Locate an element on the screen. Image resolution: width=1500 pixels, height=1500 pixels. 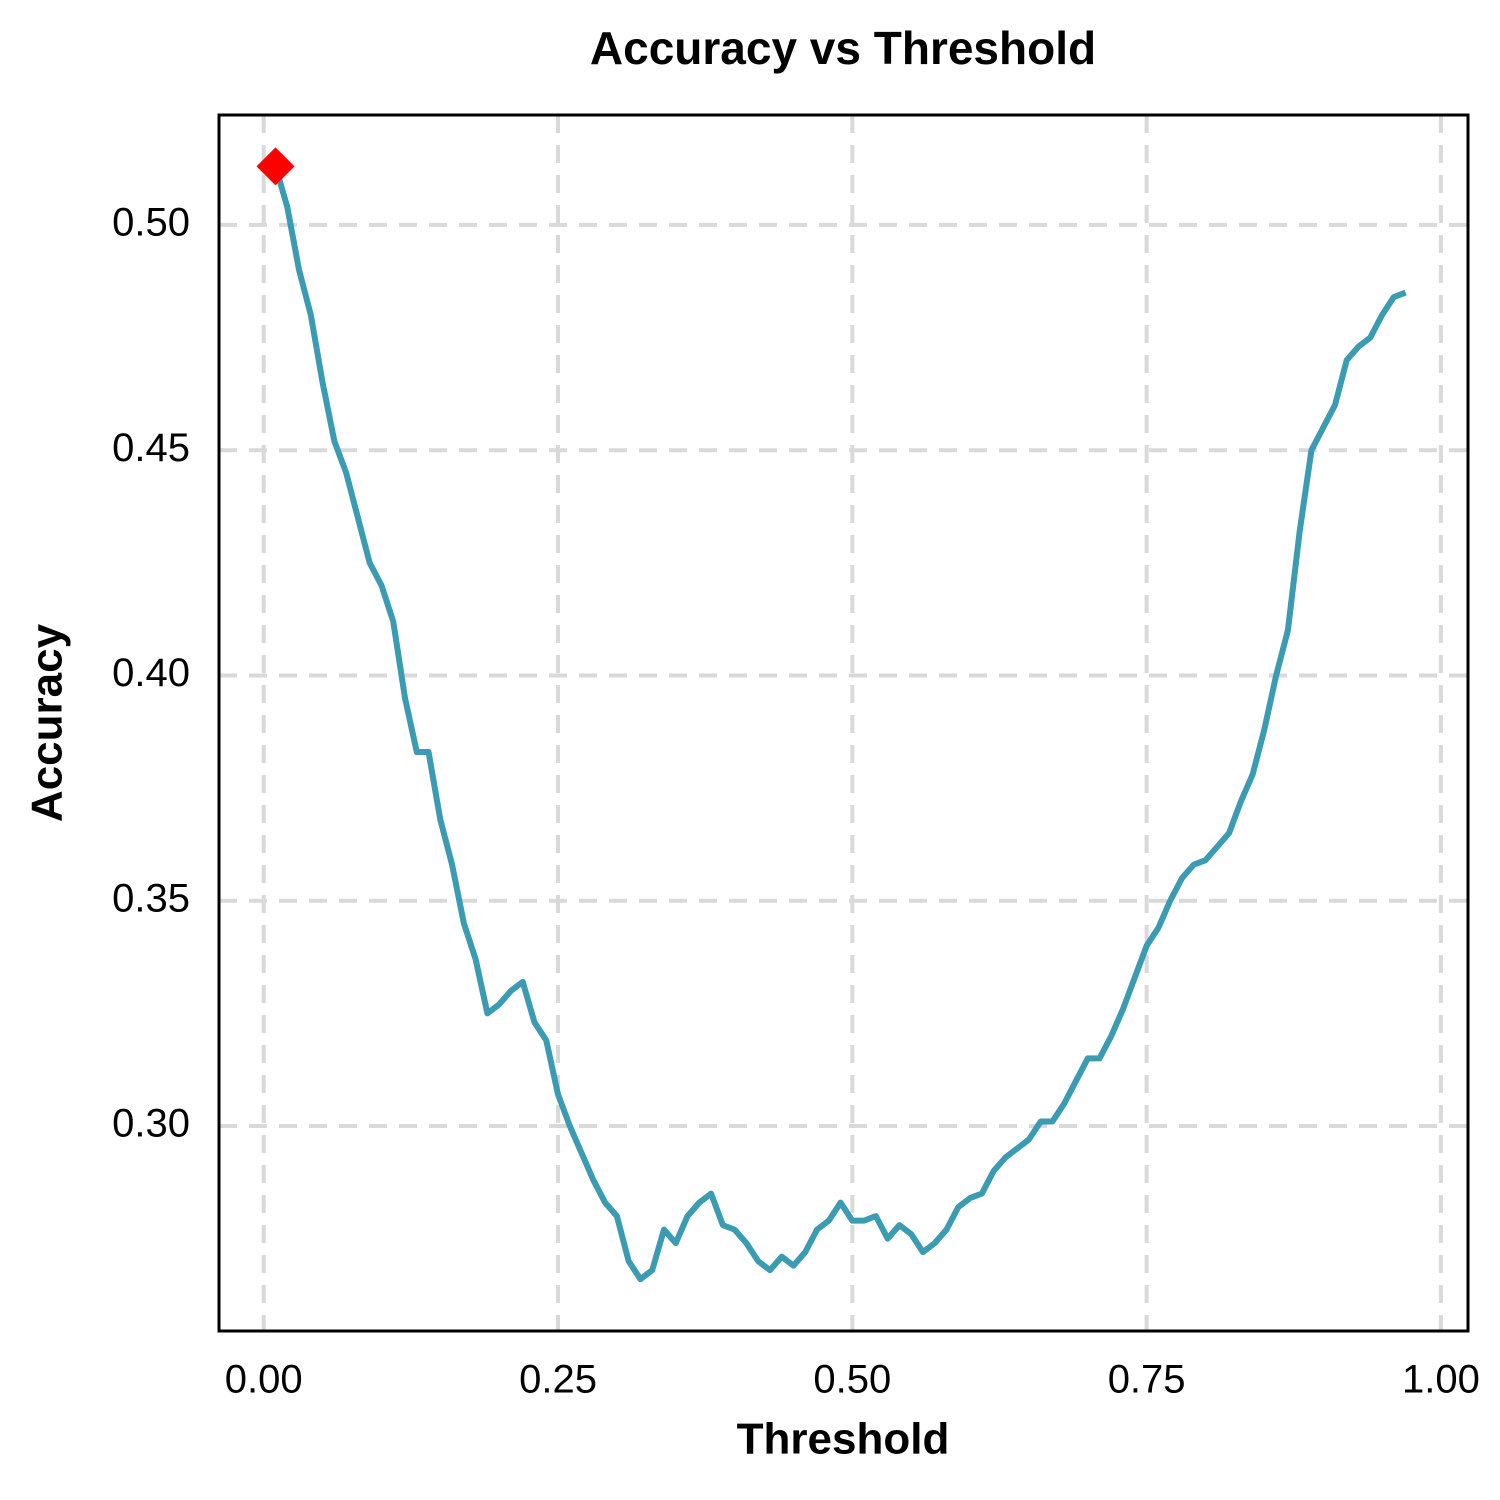
chart-title: Accuracy vs Threshold is located at coordinates (843, 48).